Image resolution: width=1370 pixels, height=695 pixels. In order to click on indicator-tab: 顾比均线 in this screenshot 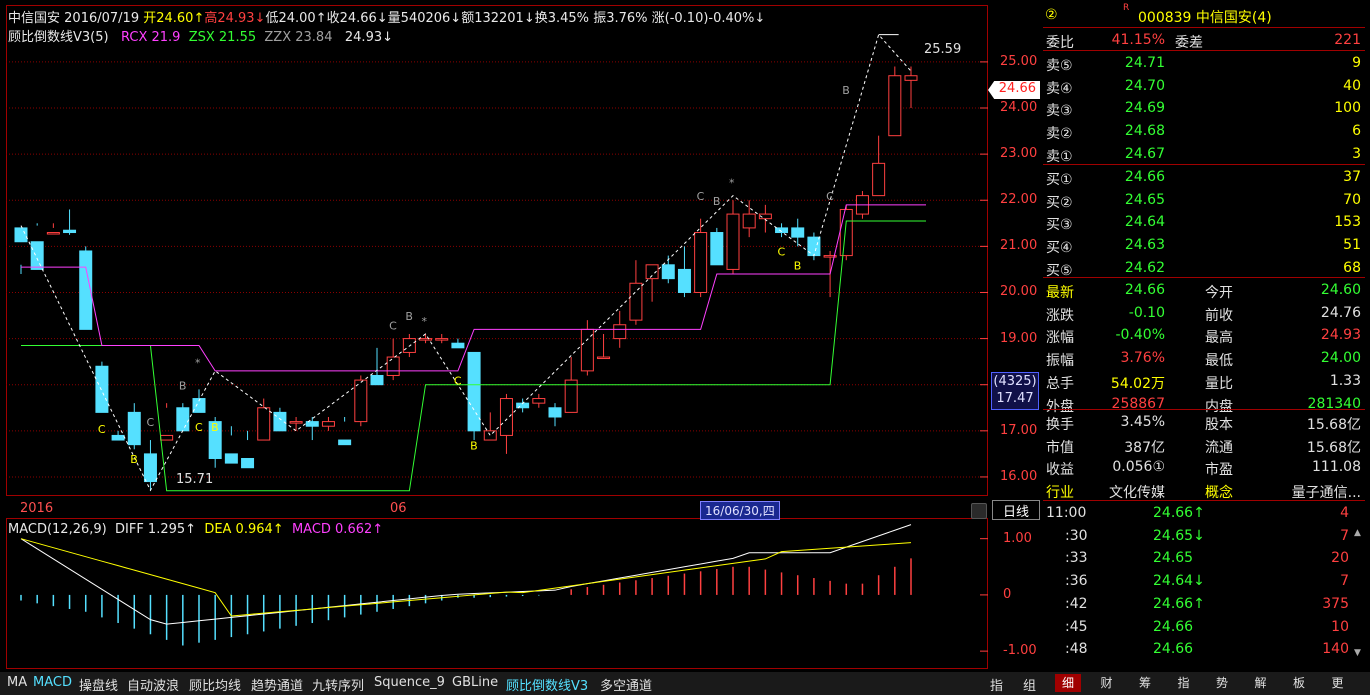, I will do `click(215, 686)`.